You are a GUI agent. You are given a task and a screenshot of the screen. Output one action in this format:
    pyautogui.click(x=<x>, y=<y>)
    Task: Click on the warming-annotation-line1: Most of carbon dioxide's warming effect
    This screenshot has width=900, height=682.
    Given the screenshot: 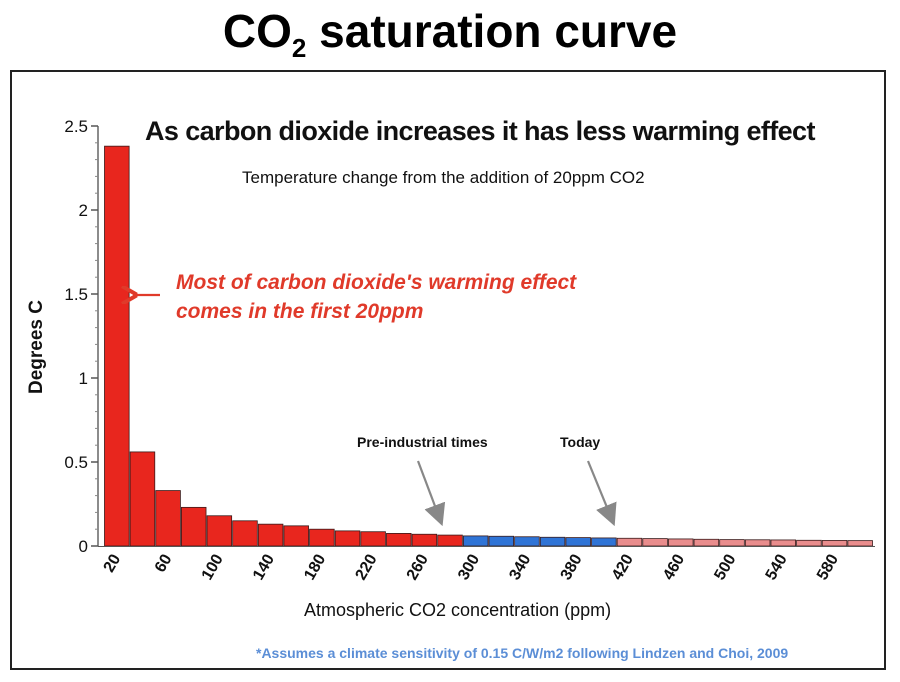 What is the action you would take?
    pyautogui.click(x=376, y=282)
    